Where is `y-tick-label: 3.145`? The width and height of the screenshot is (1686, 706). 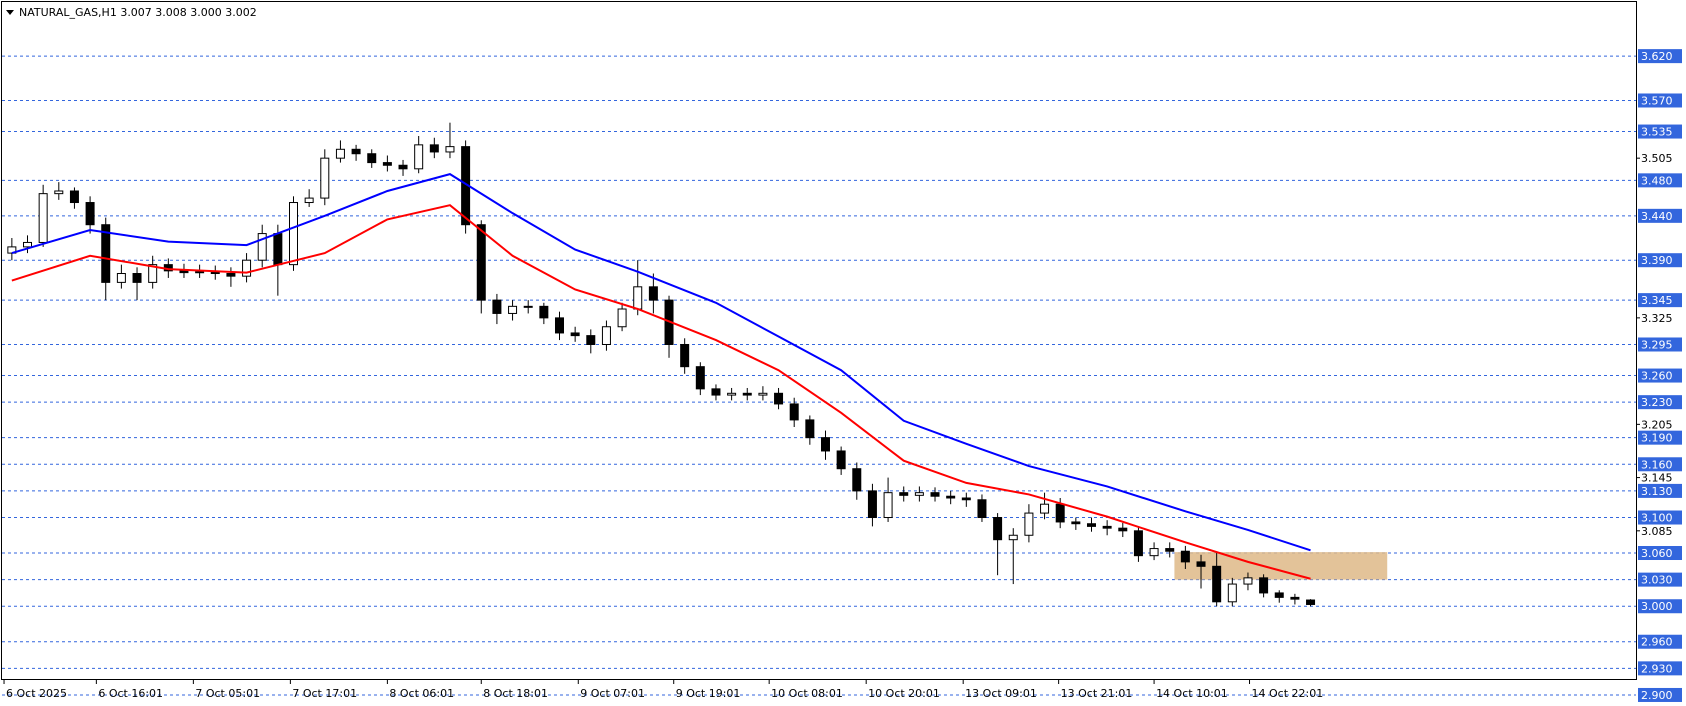
y-tick-label: 3.145 is located at coordinates (1657, 478).